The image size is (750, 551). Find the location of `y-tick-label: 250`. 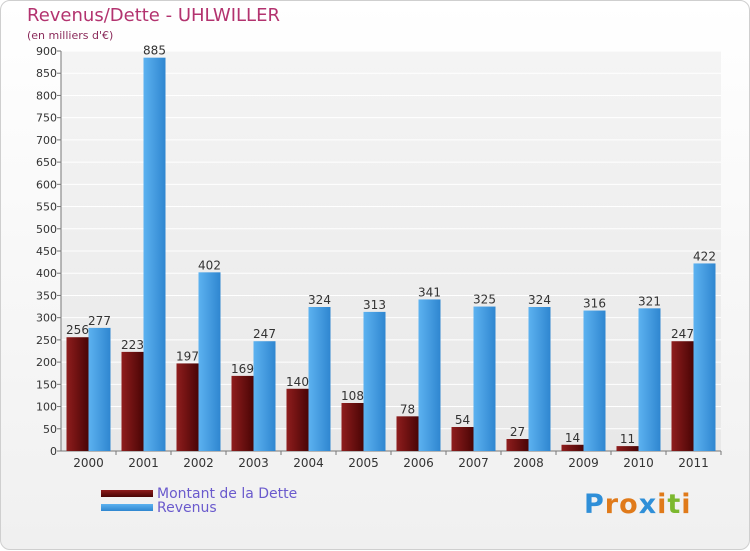

y-tick-label: 250 is located at coordinates (46, 340).